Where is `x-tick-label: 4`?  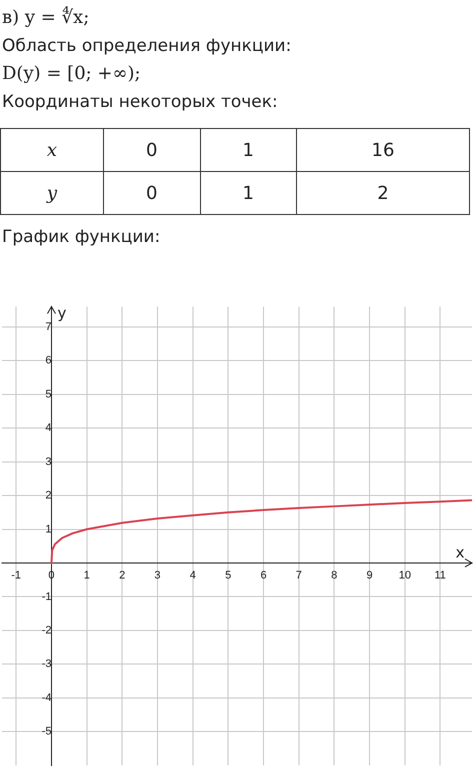 x-tick-label: 4 is located at coordinates (193, 576).